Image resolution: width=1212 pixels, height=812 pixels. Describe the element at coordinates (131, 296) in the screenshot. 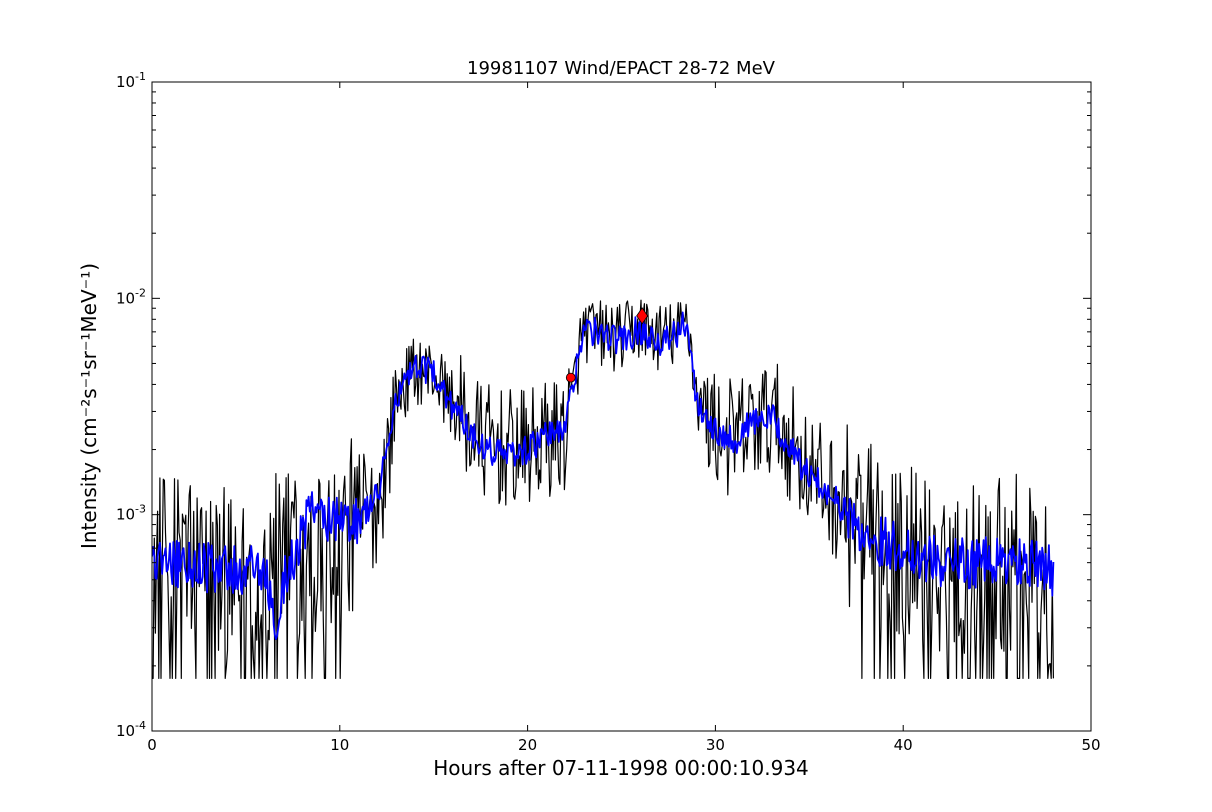

I see `y-tick-label: 10⁻²` at that location.